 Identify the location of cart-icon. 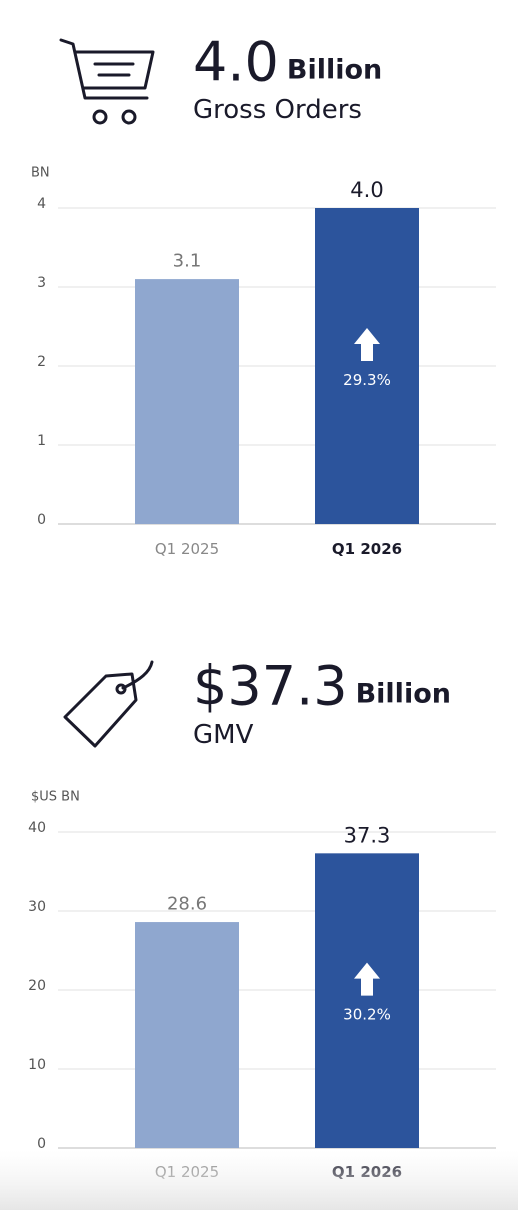
(107, 81).